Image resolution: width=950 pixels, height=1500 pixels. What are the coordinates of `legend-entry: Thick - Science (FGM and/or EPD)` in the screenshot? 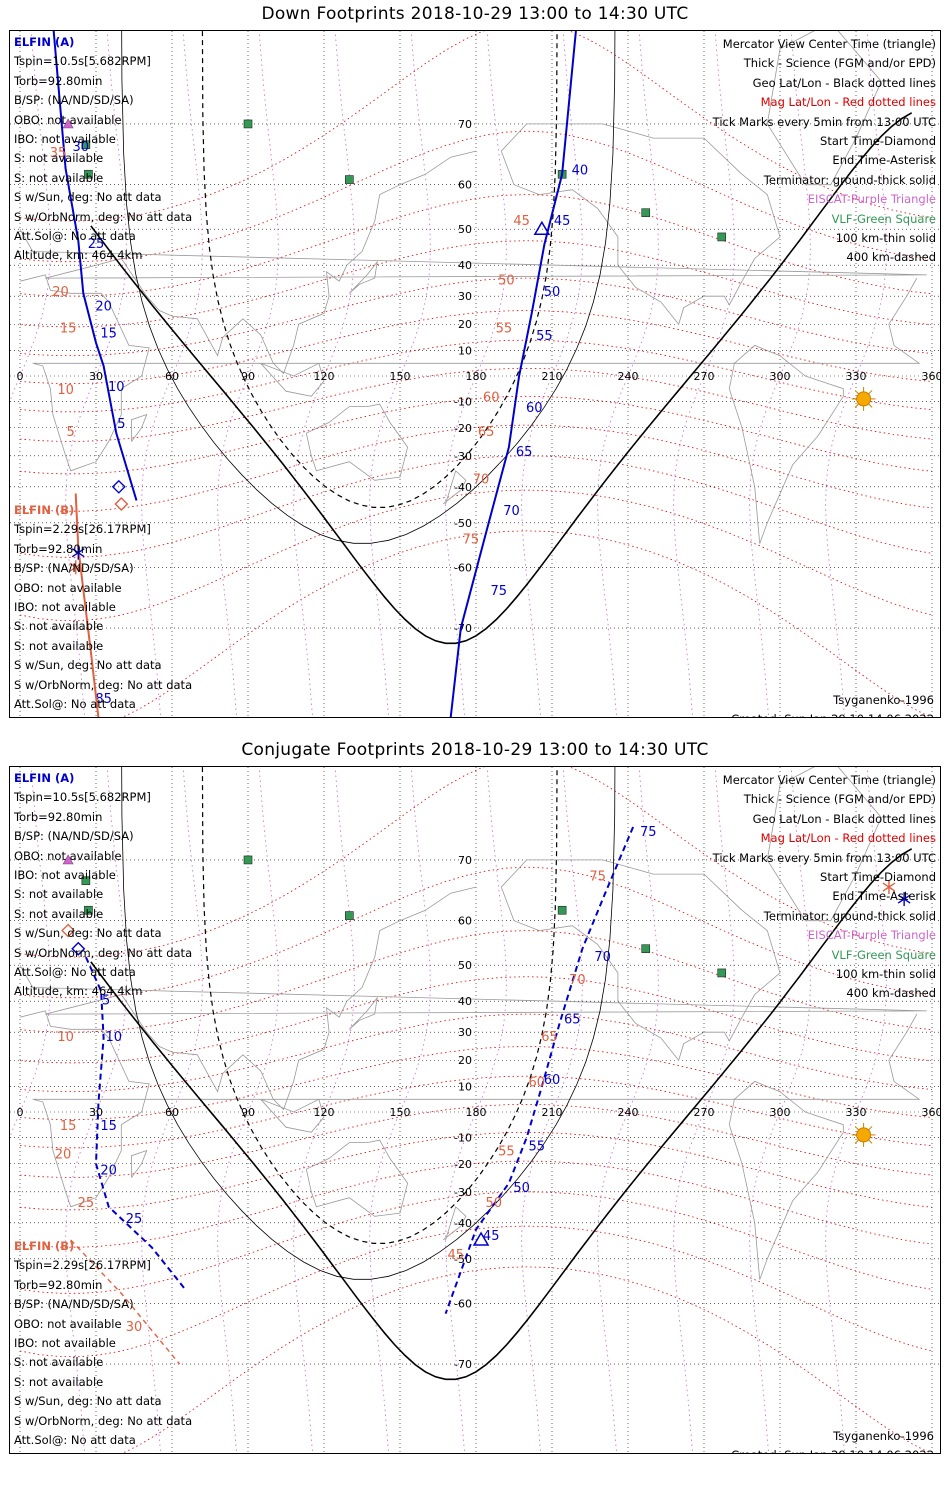 It's located at (839, 799).